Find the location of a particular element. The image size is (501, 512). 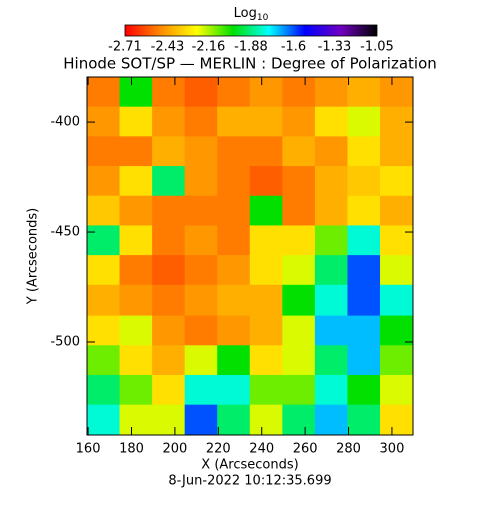

x-tick-label: 260 is located at coordinates (305, 449).